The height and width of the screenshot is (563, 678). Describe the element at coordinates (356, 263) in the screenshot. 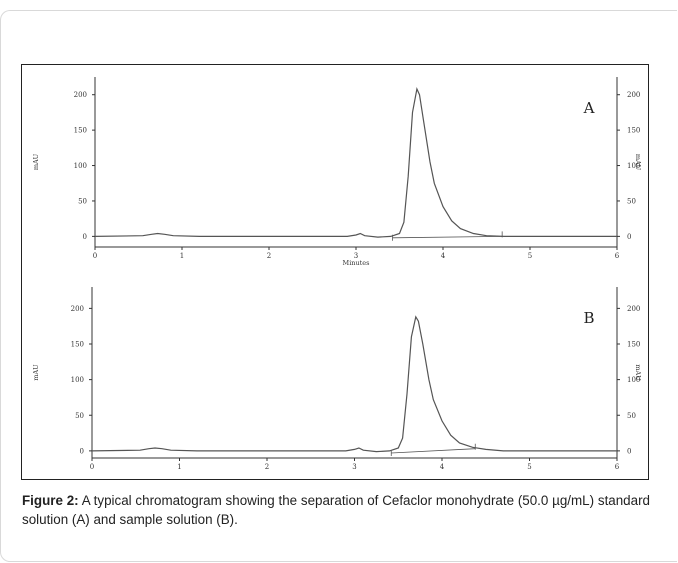

I see `x-axis-label: Minutes` at that location.